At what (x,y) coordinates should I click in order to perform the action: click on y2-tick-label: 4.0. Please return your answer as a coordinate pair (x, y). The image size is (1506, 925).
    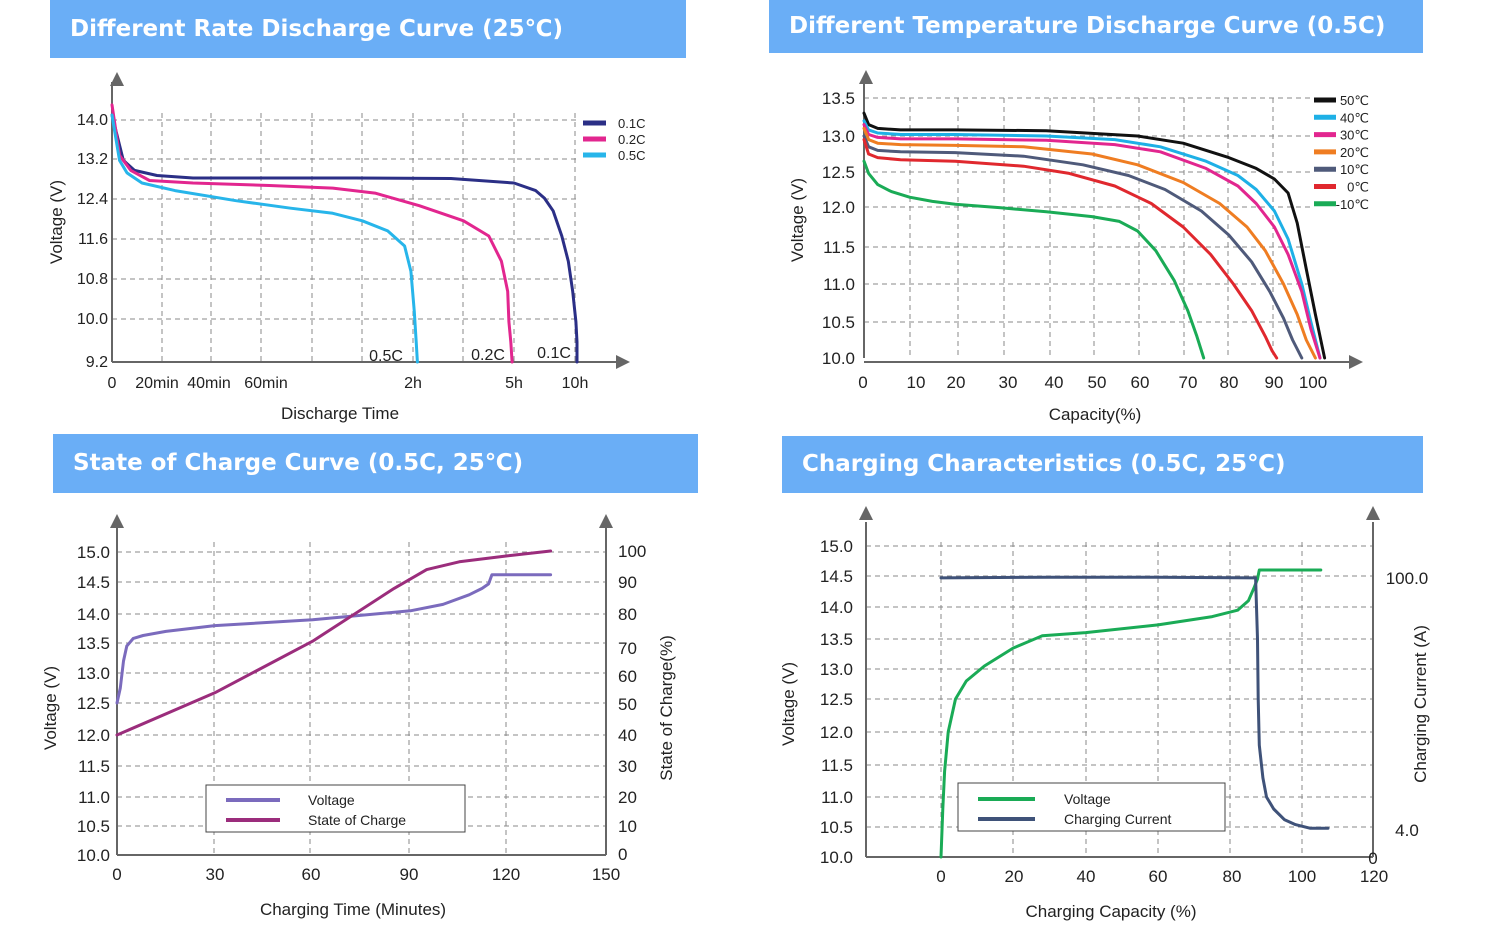
    Looking at the image, I should click on (1407, 830).